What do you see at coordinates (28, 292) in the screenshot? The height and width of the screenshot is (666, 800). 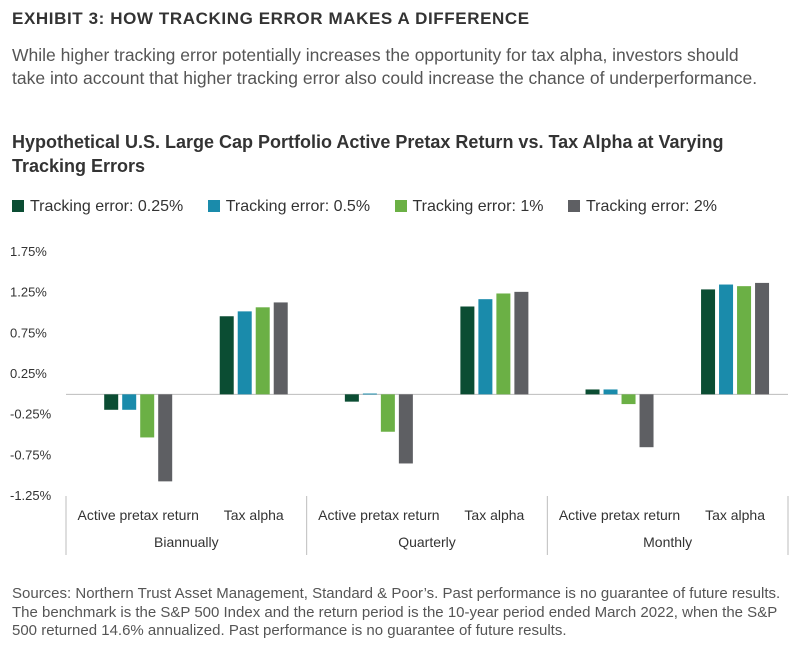 I see `y-tick-label: 1.25%` at bounding box center [28, 292].